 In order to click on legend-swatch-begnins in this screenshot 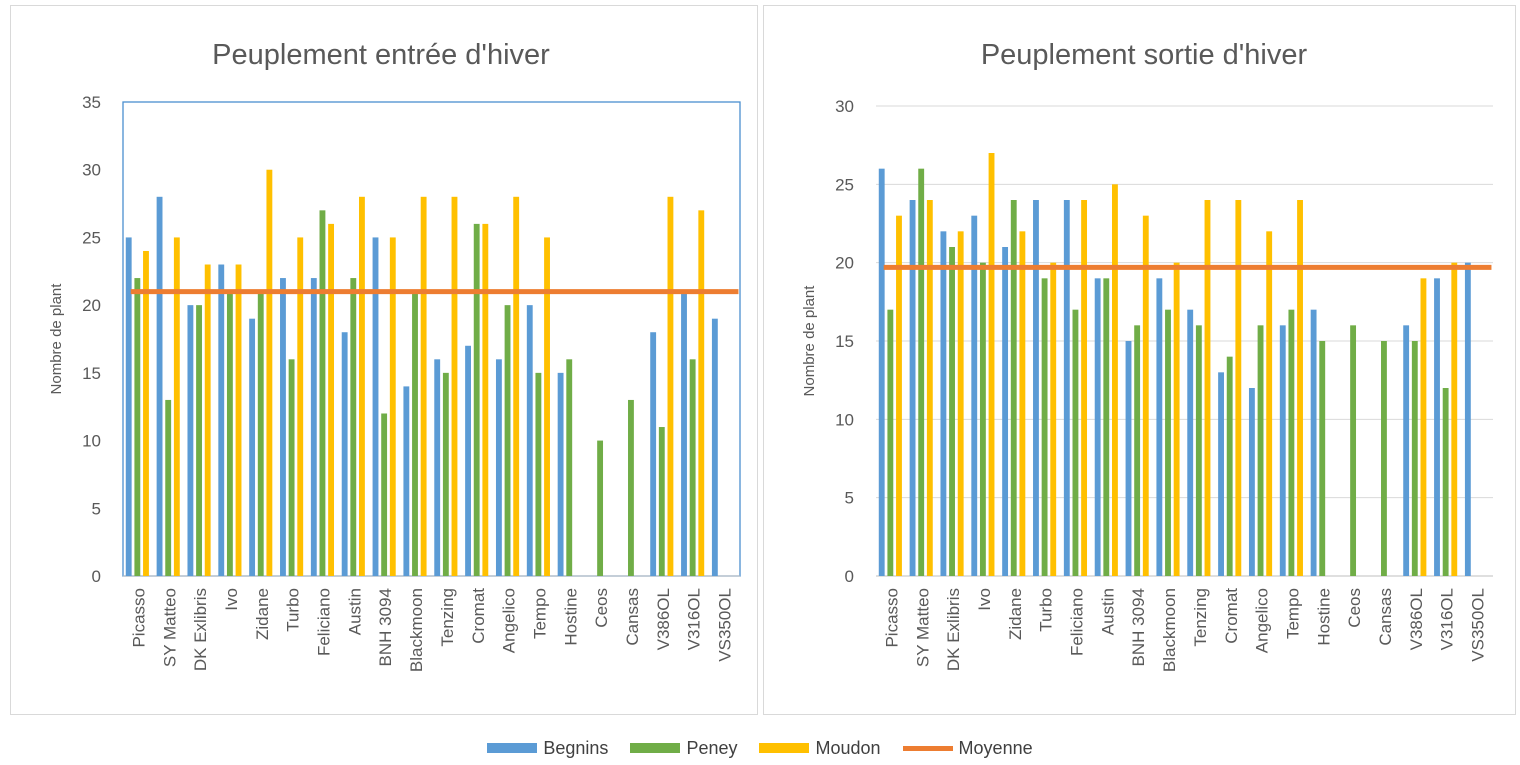, I will do `click(512, 748)`.